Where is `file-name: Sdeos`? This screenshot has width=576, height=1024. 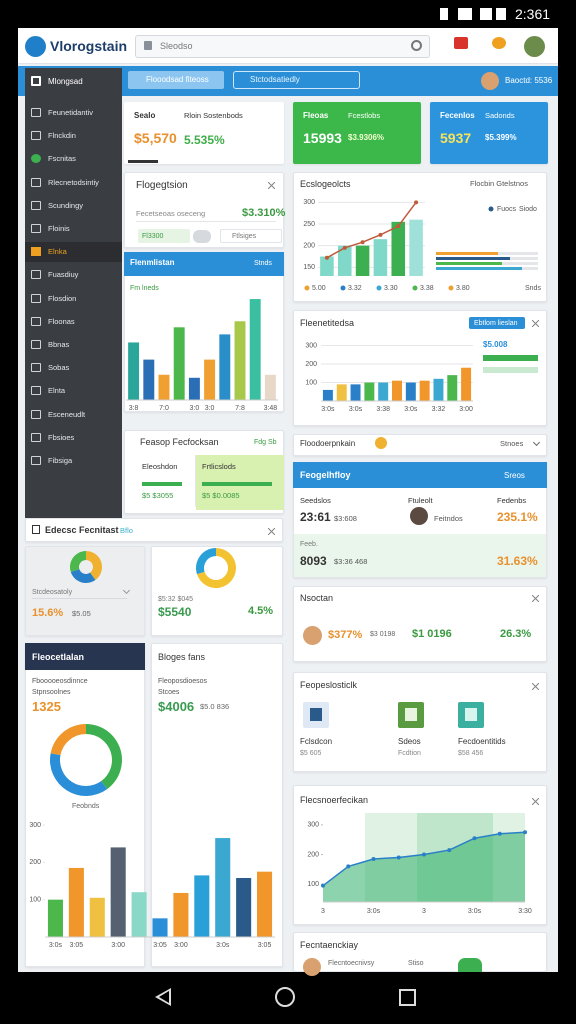 file-name: Sdeos is located at coordinates (409, 741).